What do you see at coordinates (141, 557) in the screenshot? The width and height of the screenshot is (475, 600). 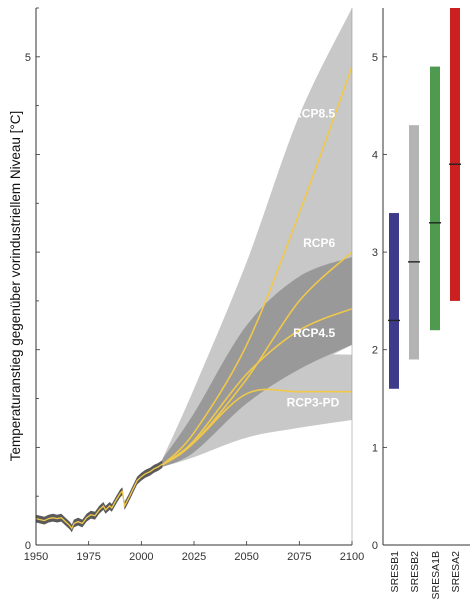 I see `x-tick-label: 2000` at bounding box center [141, 557].